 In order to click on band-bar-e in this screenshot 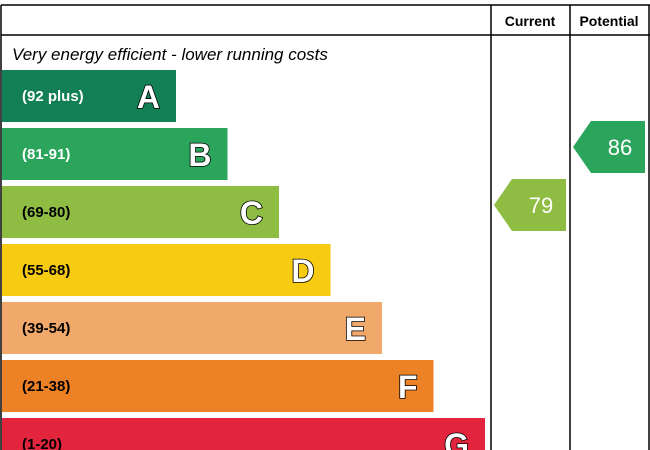, I will do `click(192, 328)`.